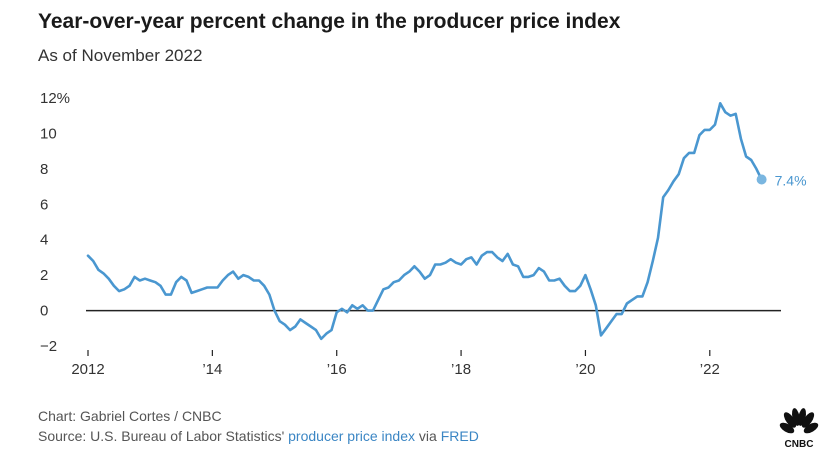 Image resolution: width=836 pixels, height=457 pixels. Describe the element at coordinates (710, 369) in the screenshot. I see `x-tick-label: ’22` at that location.